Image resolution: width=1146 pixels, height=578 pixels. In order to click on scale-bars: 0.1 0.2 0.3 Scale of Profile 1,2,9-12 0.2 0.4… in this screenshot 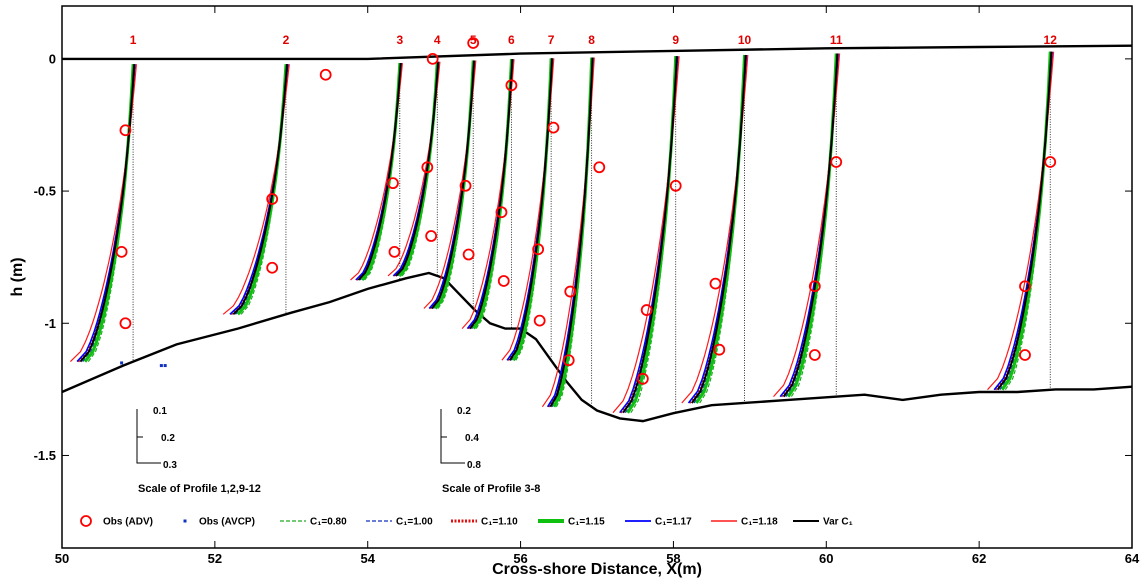, I will do `click(338, 450)`.